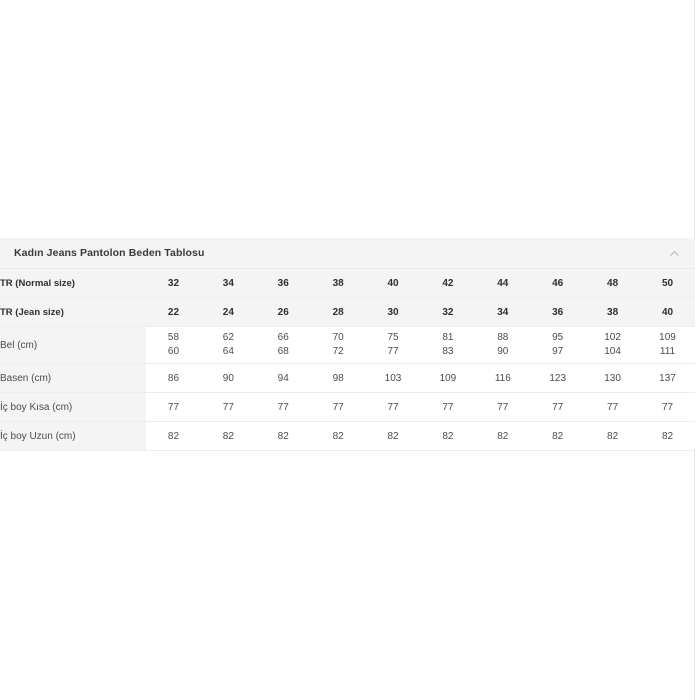 Image resolution: width=700 pixels, height=700 pixels. Describe the element at coordinates (393, 436) in the screenshot. I see `cell-ic-boy-uzun-4: 82` at that location.